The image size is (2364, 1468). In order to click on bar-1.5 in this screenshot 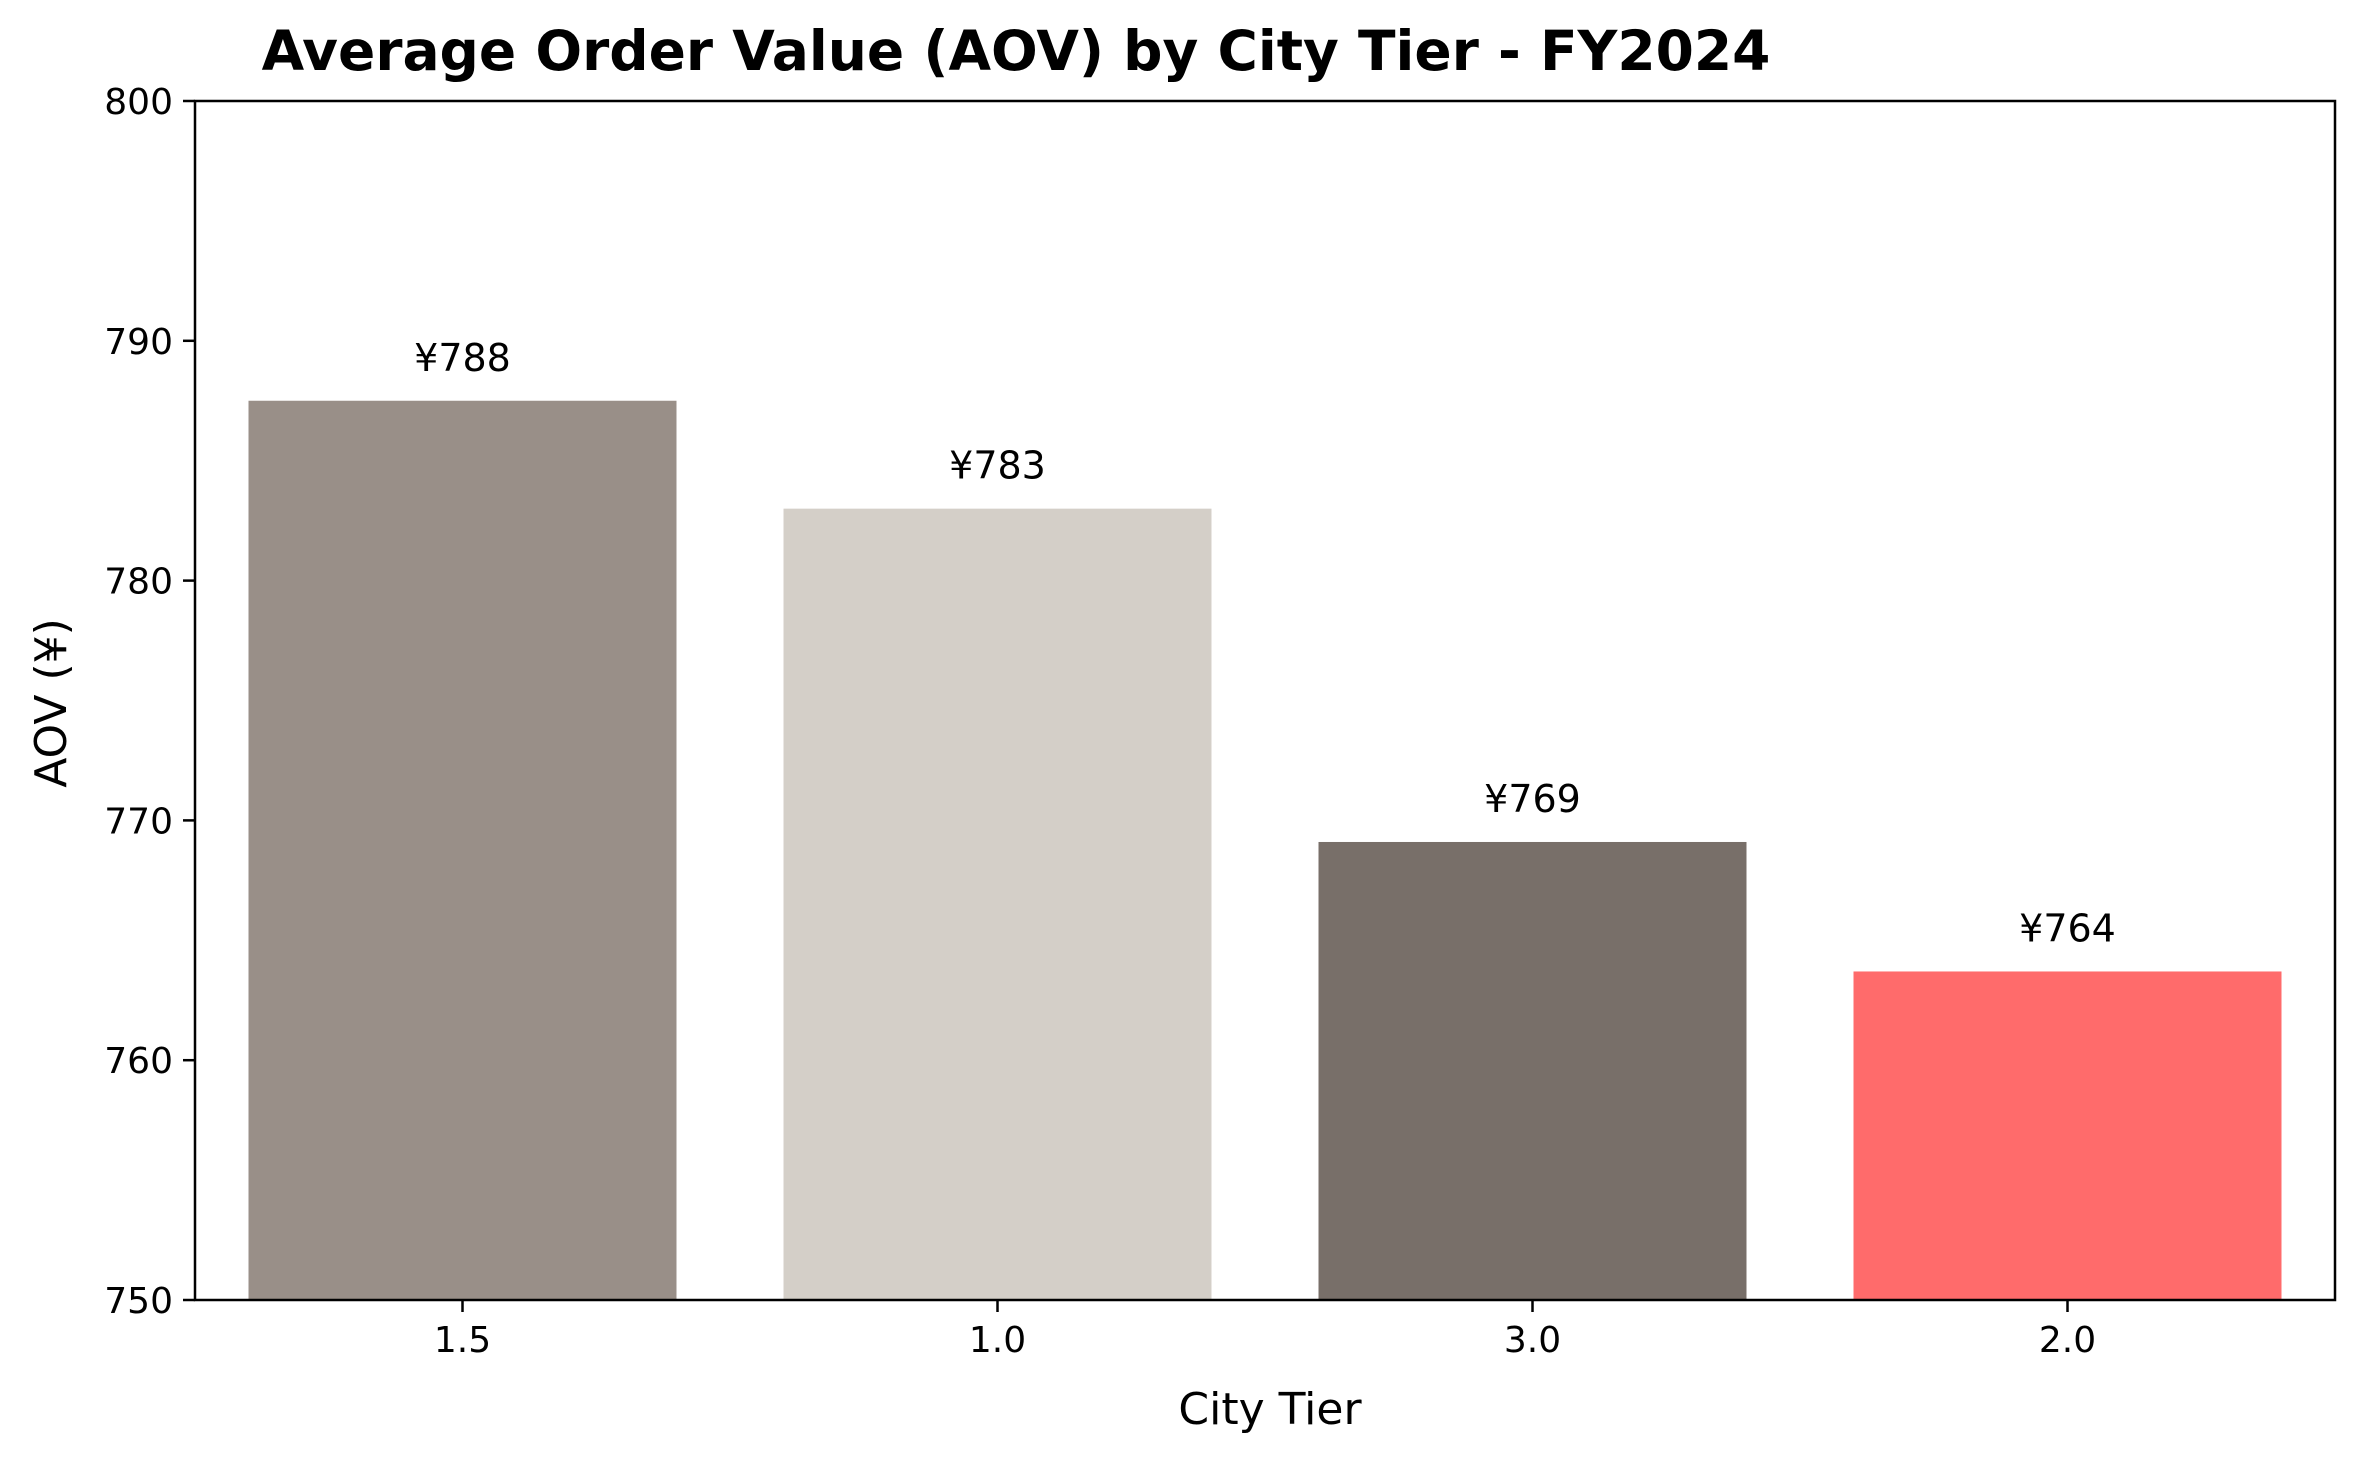, I will do `click(462, 850)`.